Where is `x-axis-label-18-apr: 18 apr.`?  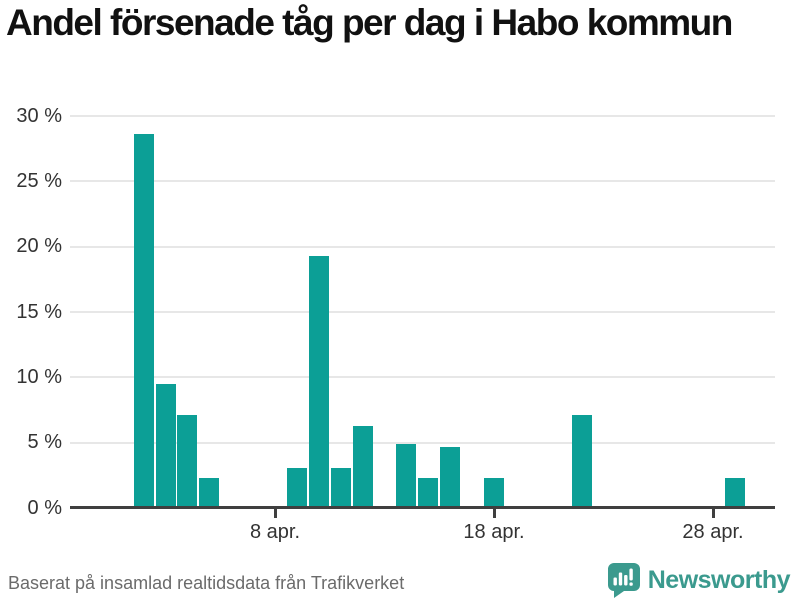
x-axis-label-18-apr: 18 apr. is located at coordinates (494, 532).